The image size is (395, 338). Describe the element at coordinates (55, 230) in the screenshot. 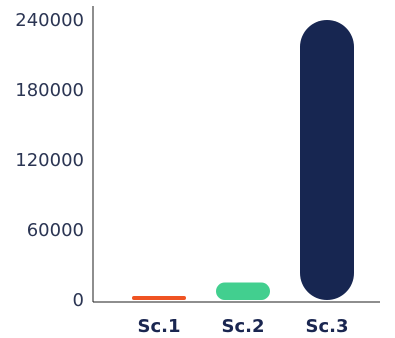

I see `y-tick-label: 60000` at that location.